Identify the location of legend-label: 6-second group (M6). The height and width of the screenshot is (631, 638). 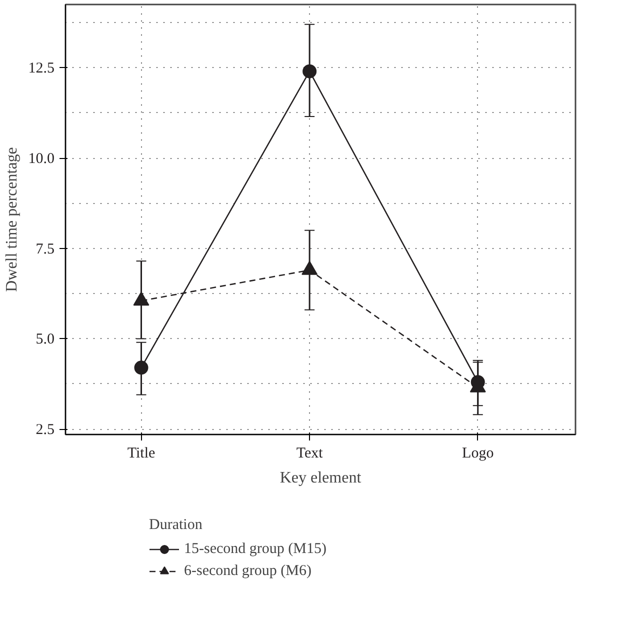
(248, 571).